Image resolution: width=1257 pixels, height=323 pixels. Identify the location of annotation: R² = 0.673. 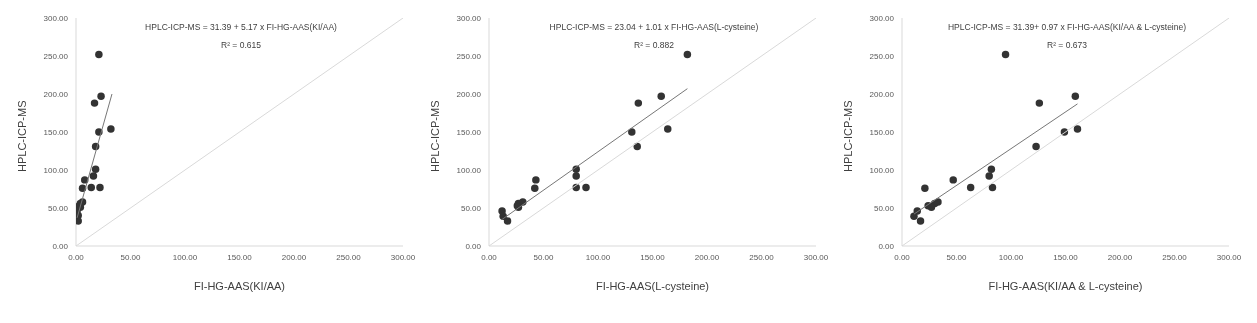
(1067, 45).